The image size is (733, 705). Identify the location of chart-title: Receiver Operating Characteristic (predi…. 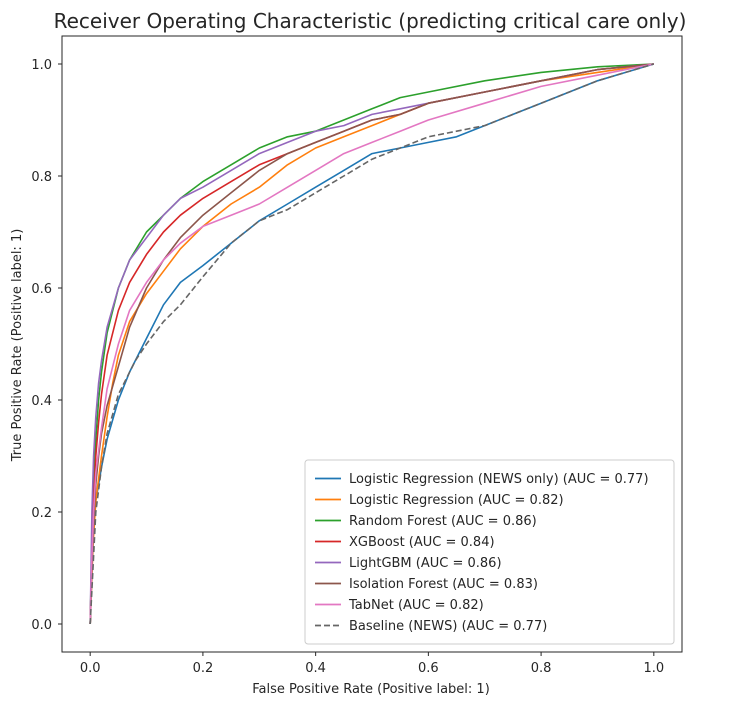
(370, 21).